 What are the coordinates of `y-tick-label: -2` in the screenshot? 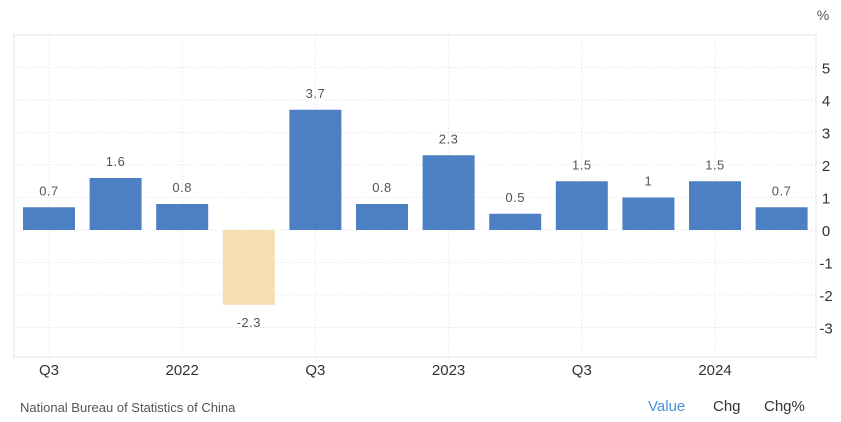 It's located at (825, 296).